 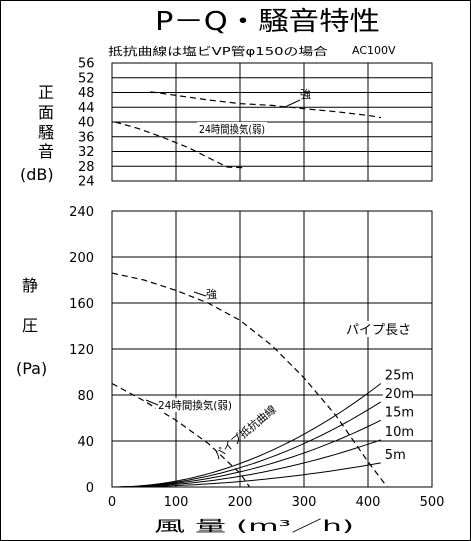 What do you see at coordinates (30, 285) in the screenshot?
I see `pressure-label-char: 静` at bounding box center [30, 285].